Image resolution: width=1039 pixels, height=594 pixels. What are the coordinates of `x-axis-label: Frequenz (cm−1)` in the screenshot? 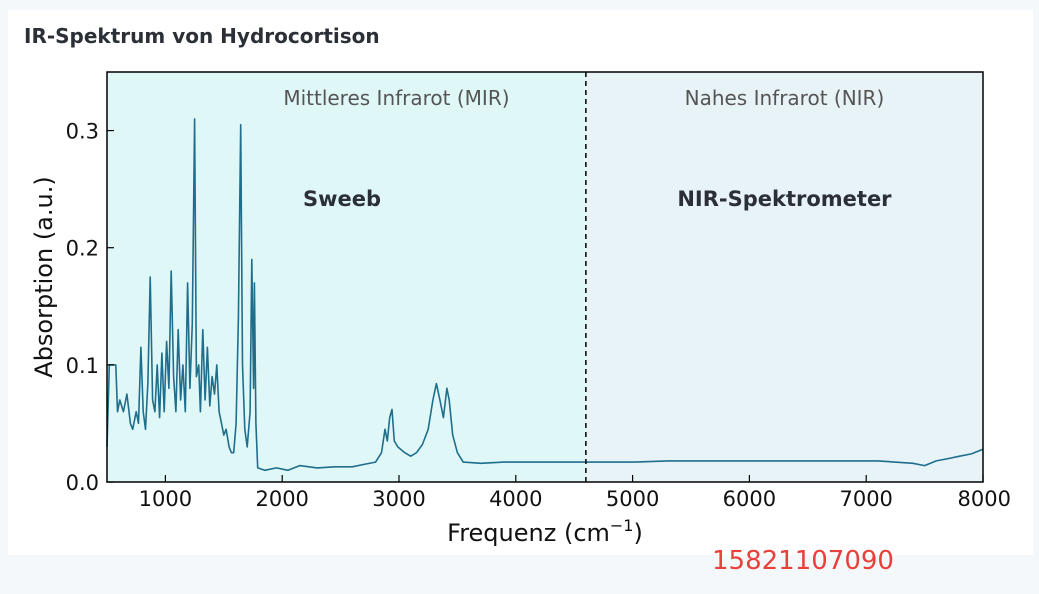 It's located at (545, 531).